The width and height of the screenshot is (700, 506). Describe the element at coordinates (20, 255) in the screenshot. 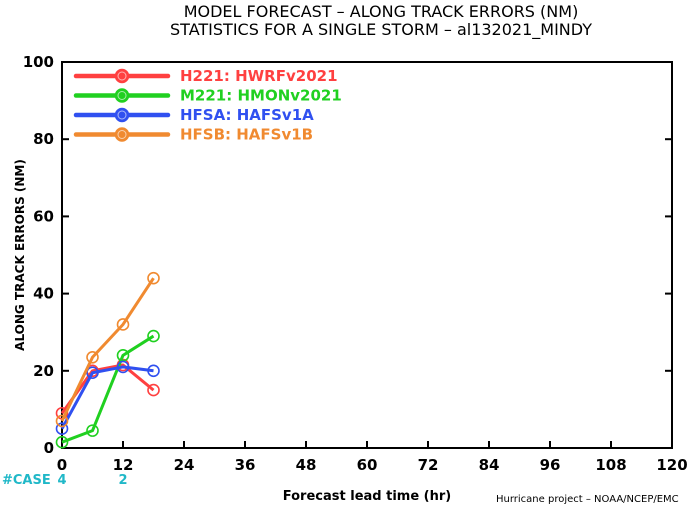

I see `y-axis-label: ALONG TRACK ERRORS (NM)` at that location.